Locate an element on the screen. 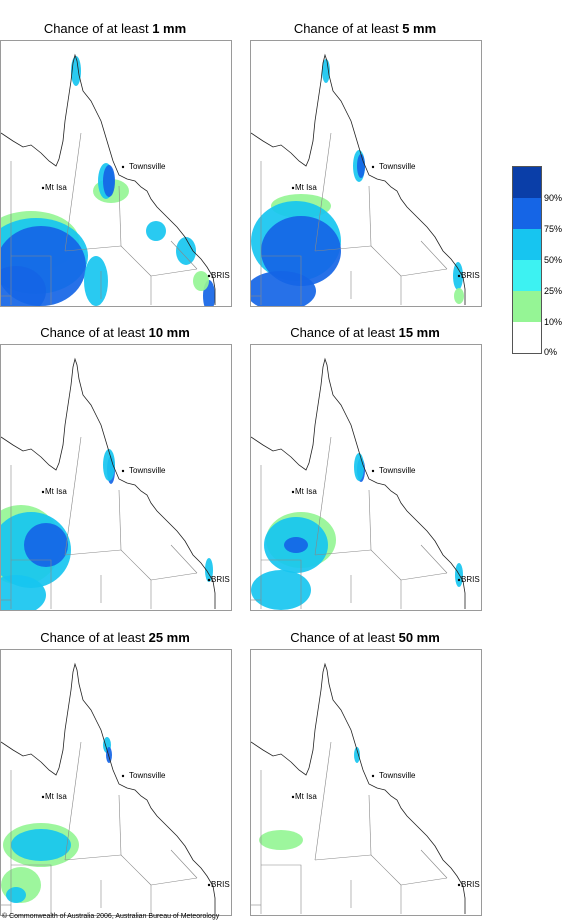 The image size is (570, 923). map-5mm: Townsville Mt Isa BRIS is located at coordinates (366, 173).